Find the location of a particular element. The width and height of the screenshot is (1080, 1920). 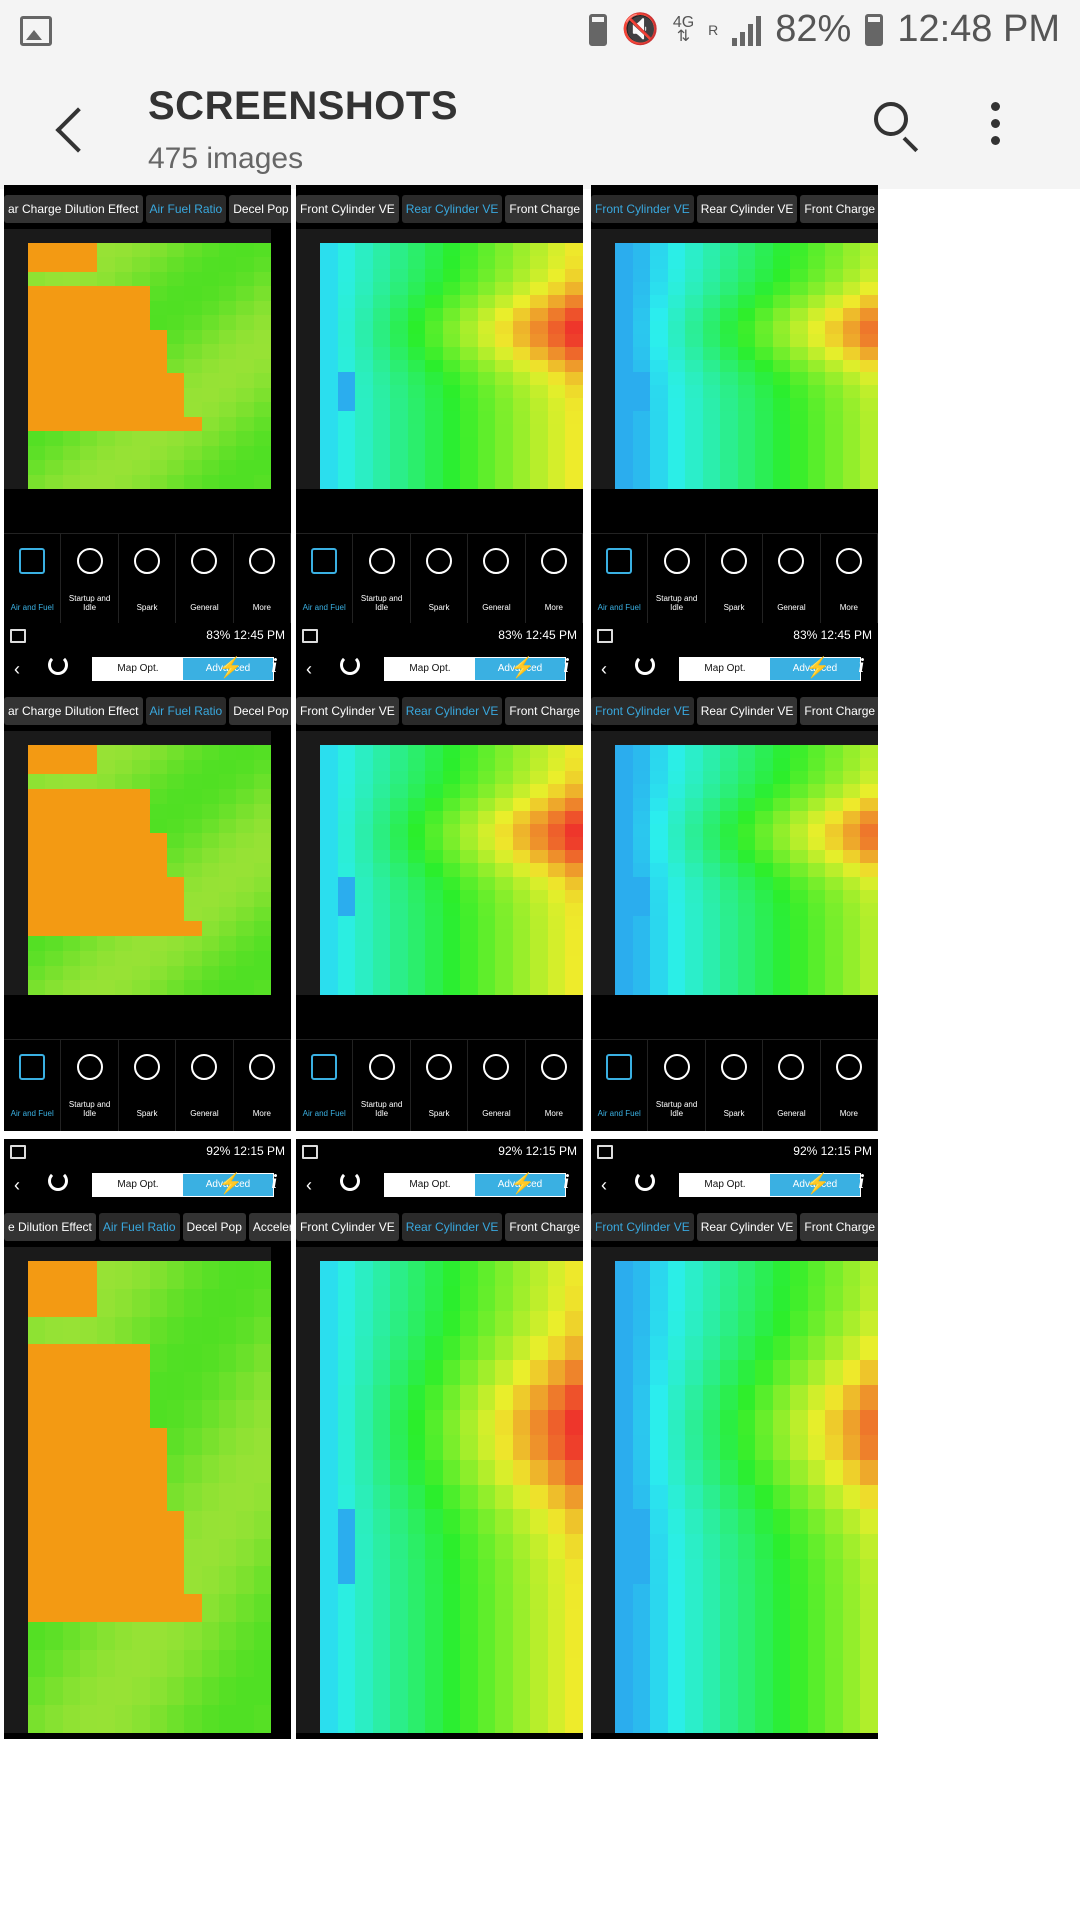

search-button is located at coordinates (898, 126).